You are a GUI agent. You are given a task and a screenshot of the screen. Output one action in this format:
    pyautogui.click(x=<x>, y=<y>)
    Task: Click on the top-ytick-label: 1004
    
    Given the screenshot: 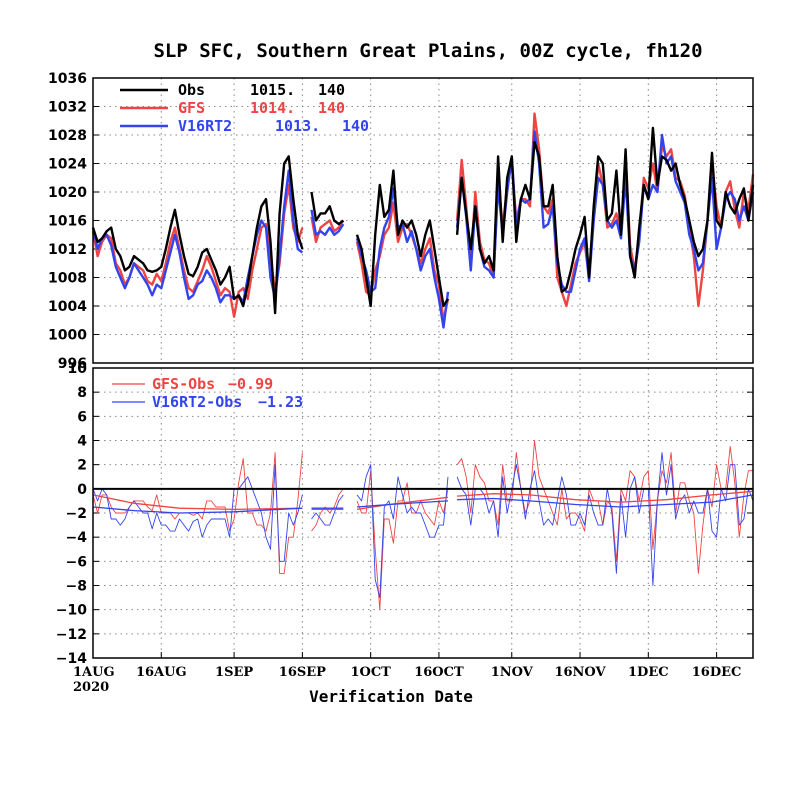 What is the action you would take?
    pyautogui.click(x=67, y=307)
    